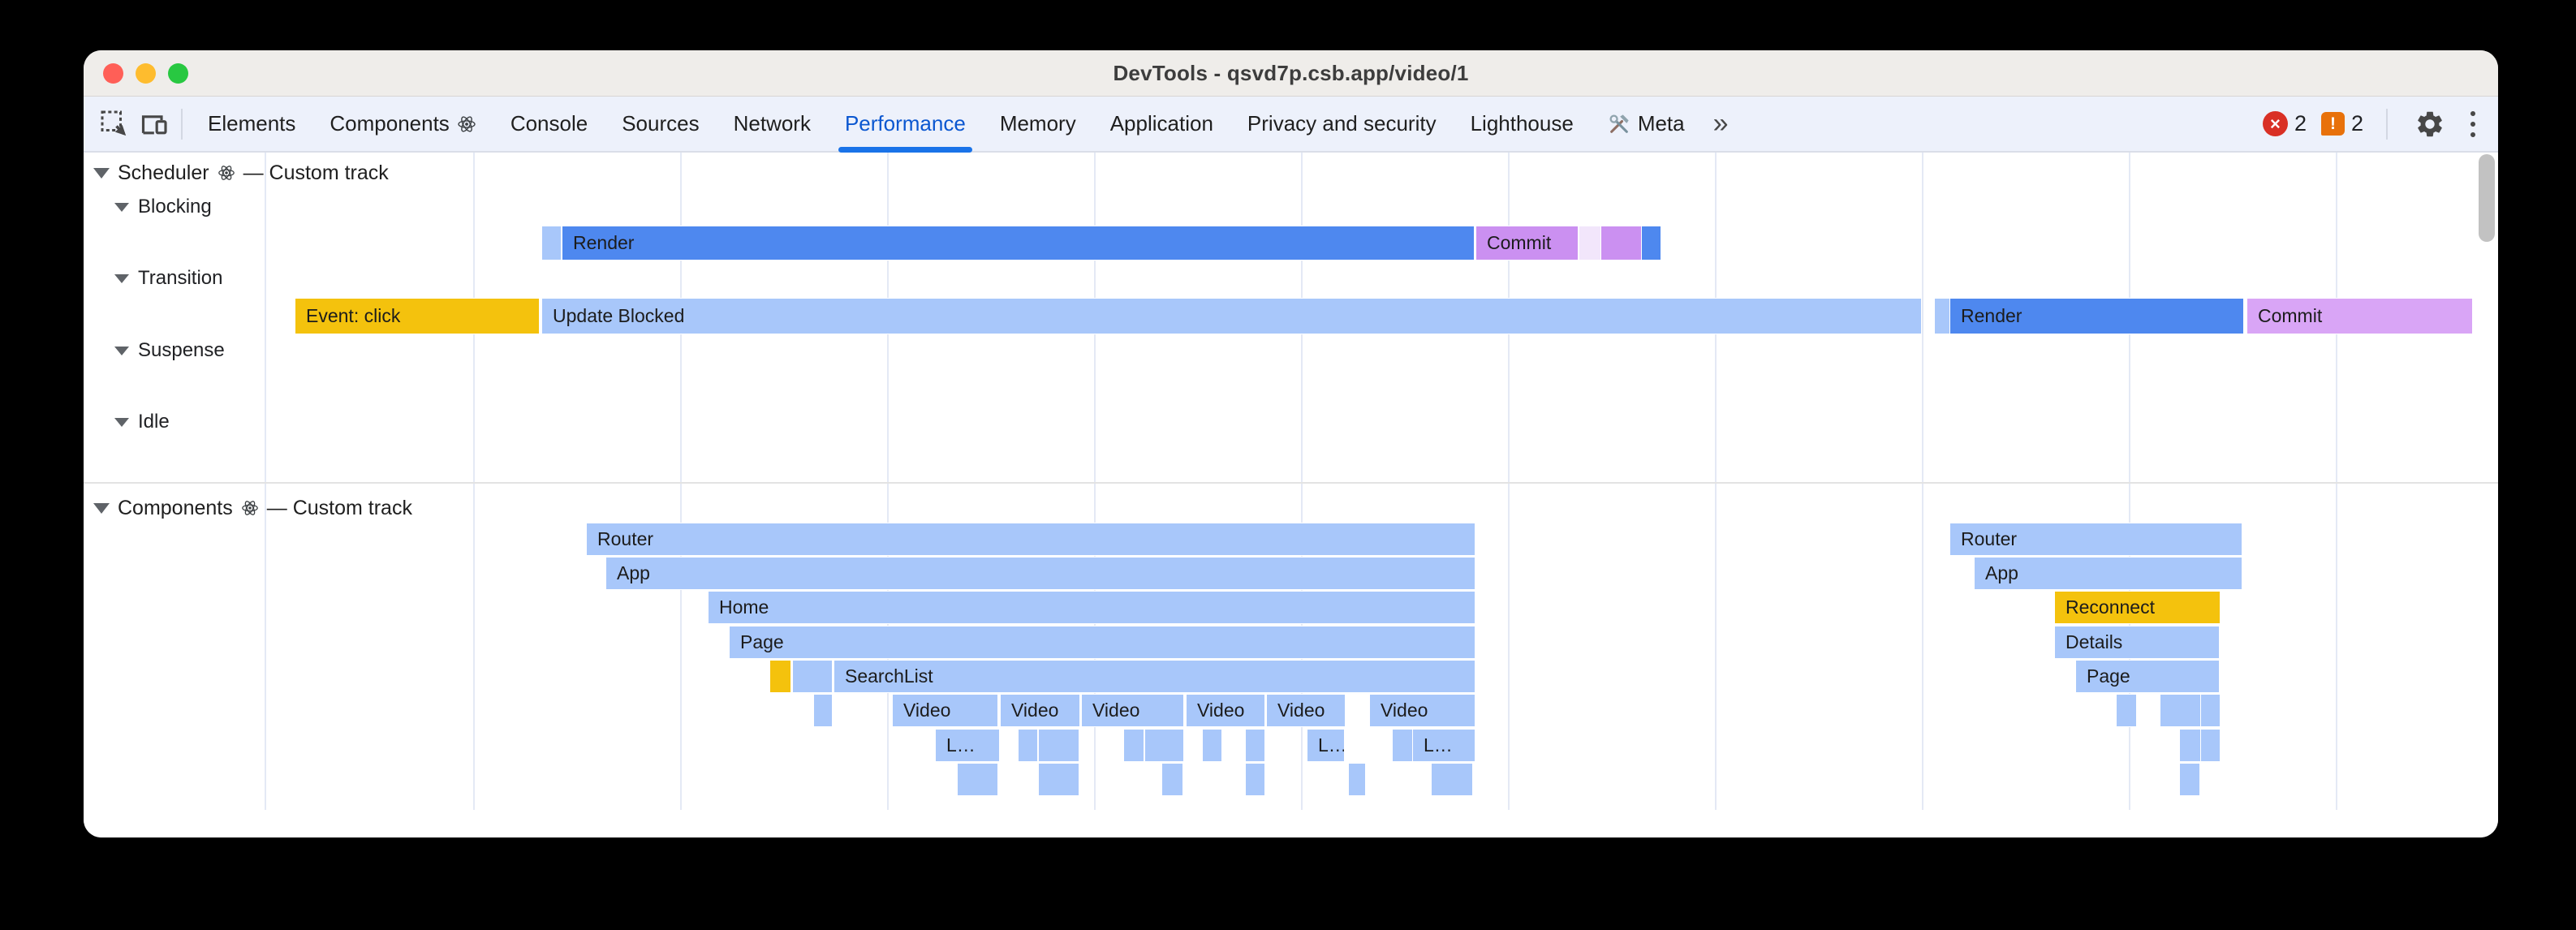 The width and height of the screenshot is (2576, 930). What do you see at coordinates (417, 316) in the screenshot?
I see `flame-bar-event-click: Event: click` at bounding box center [417, 316].